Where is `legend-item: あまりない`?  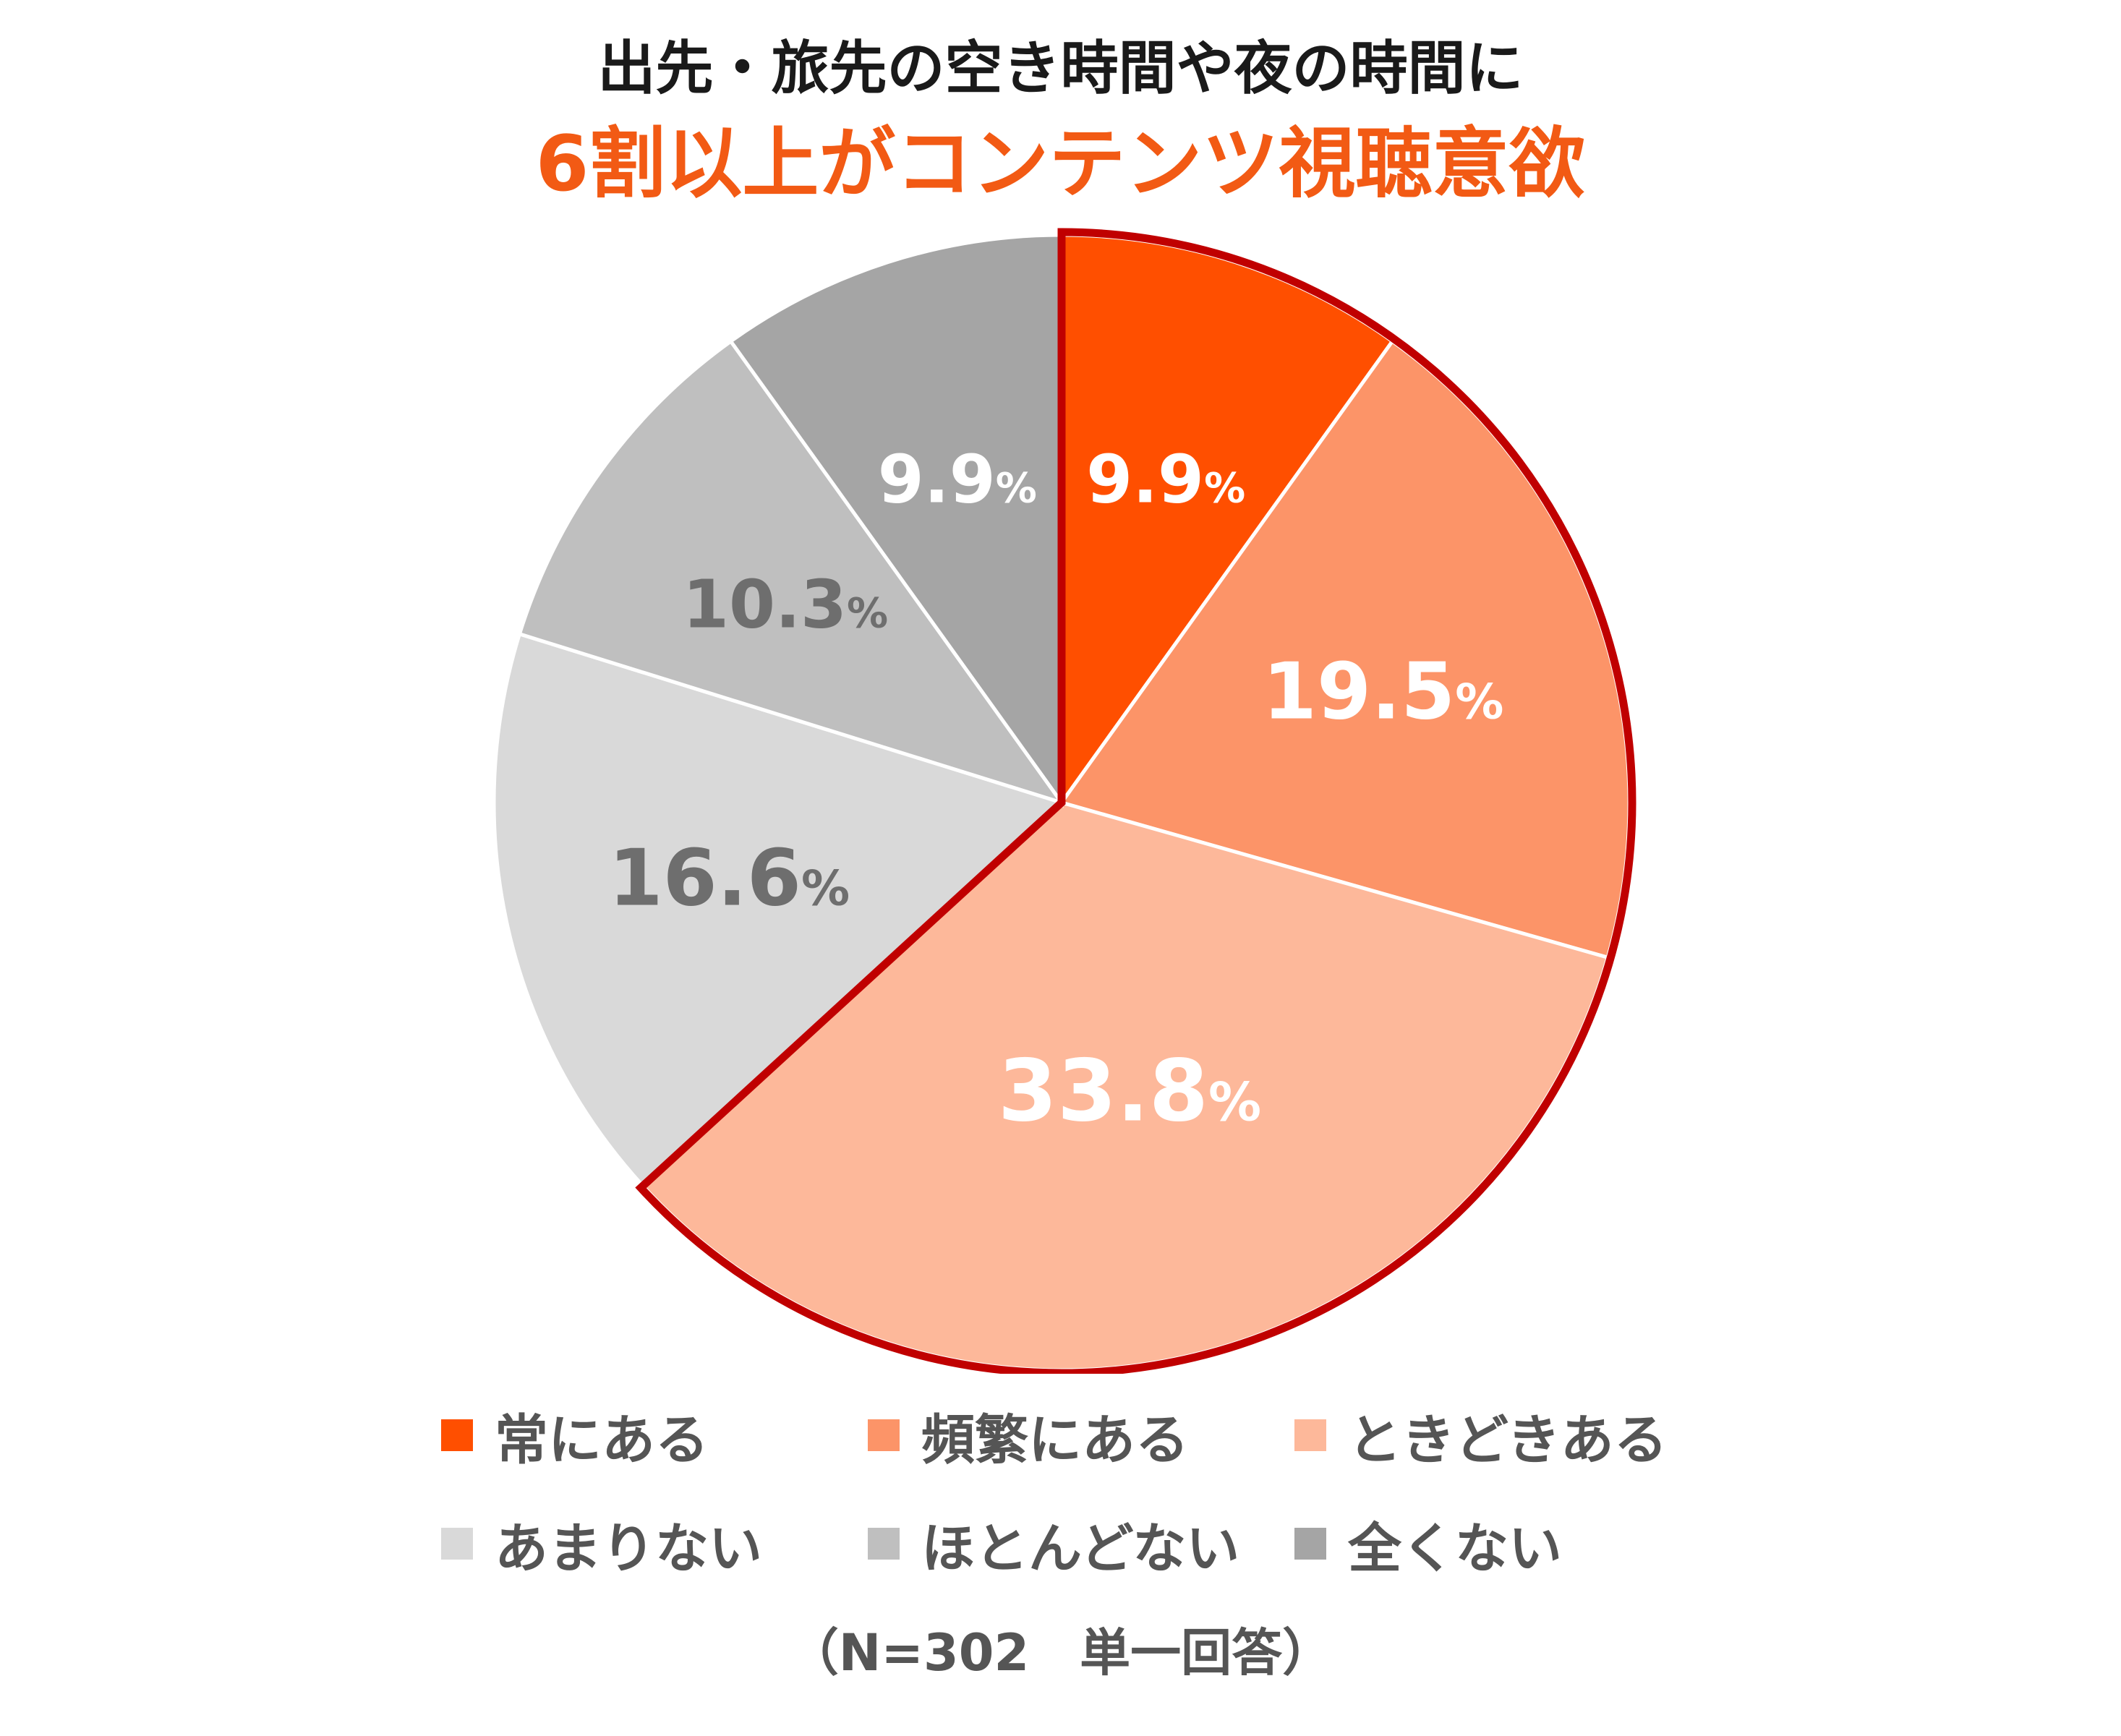
legend-item: あまりない is located at coordinates (601, 1545).